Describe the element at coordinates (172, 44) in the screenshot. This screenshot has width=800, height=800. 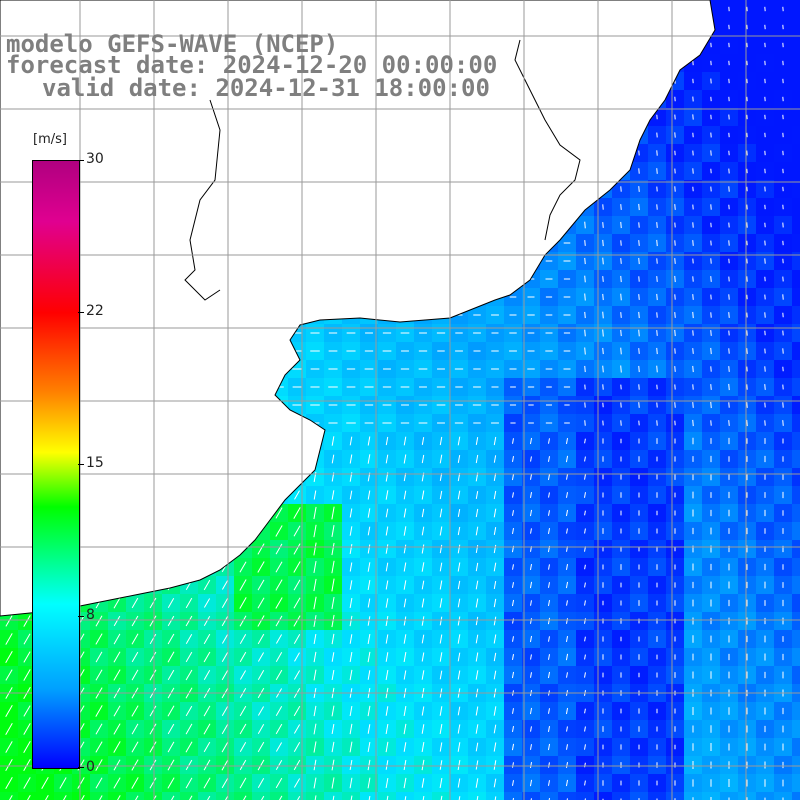
I see `model-title: modelo GEFS-WAVE (NCEP)` at that location.